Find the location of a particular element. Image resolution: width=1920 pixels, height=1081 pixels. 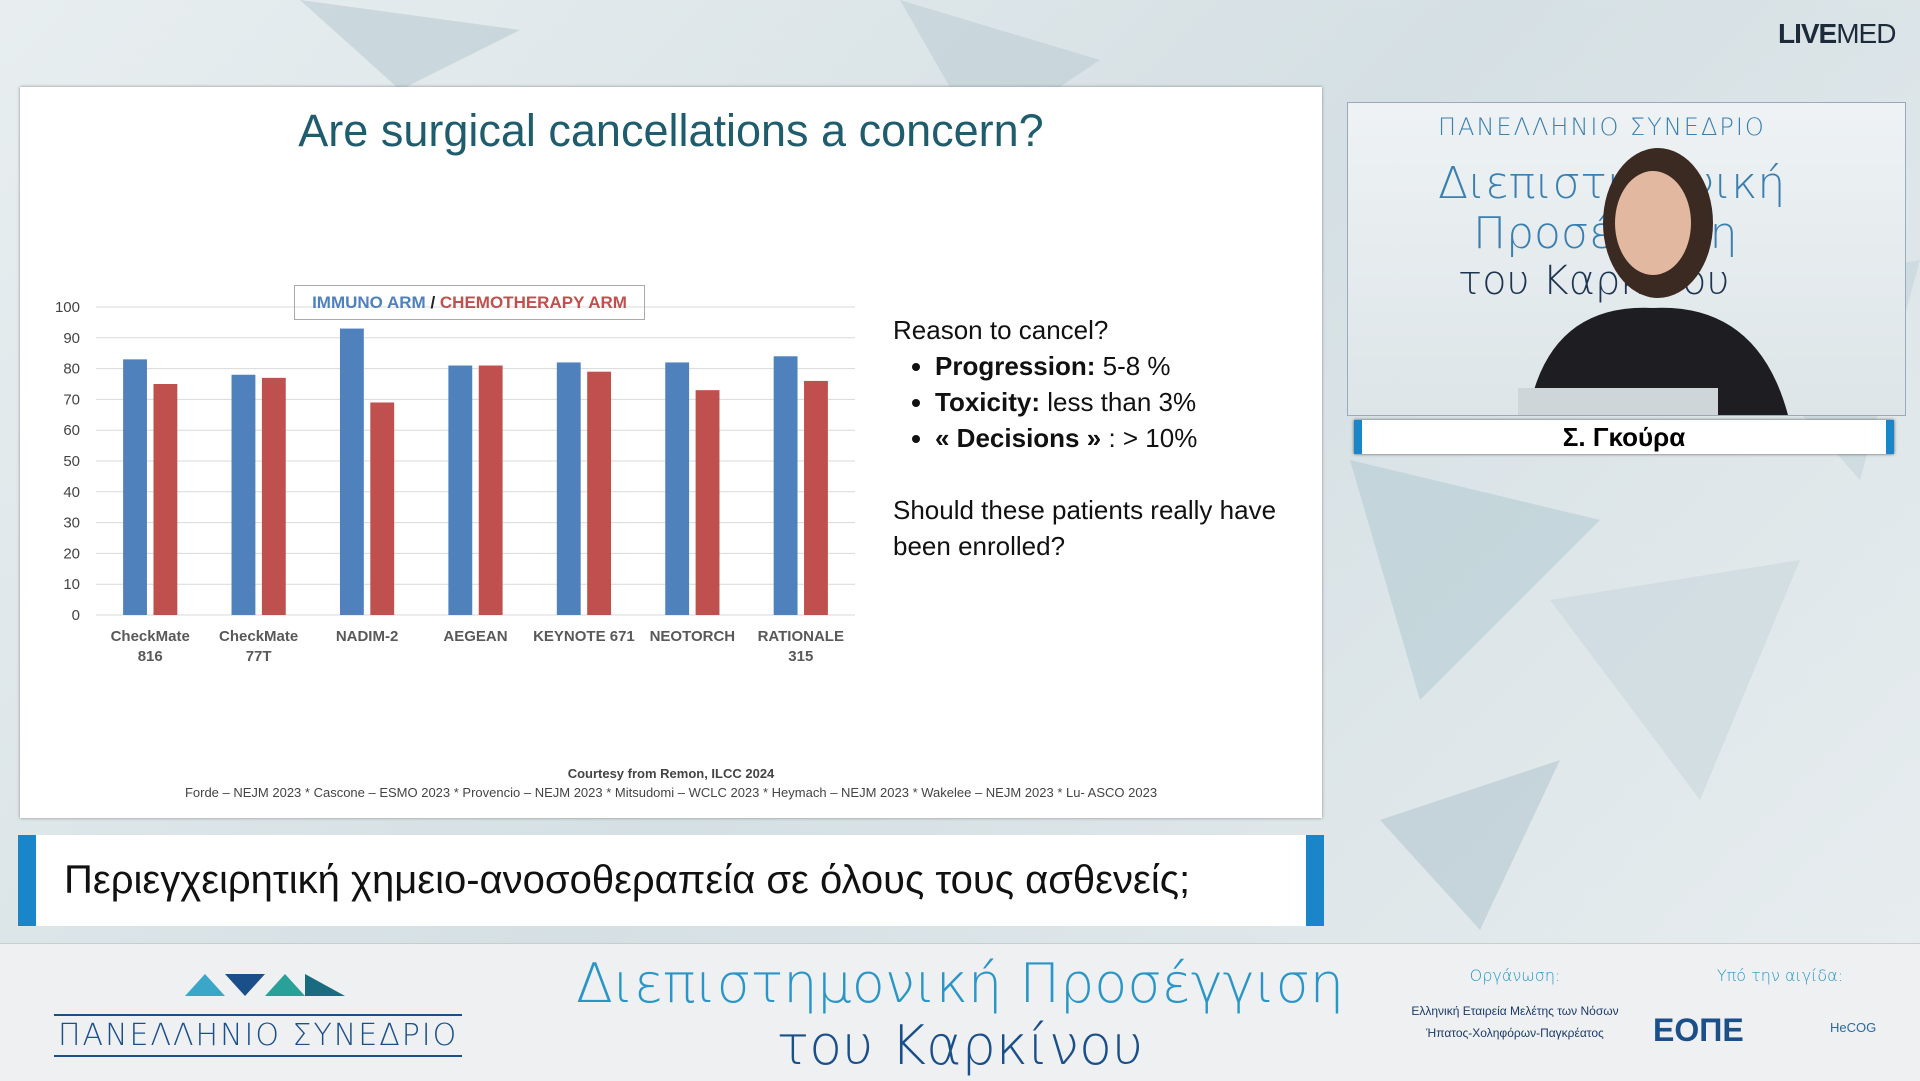

reason-text: less than 3% is located at coordinates (1122, 402).